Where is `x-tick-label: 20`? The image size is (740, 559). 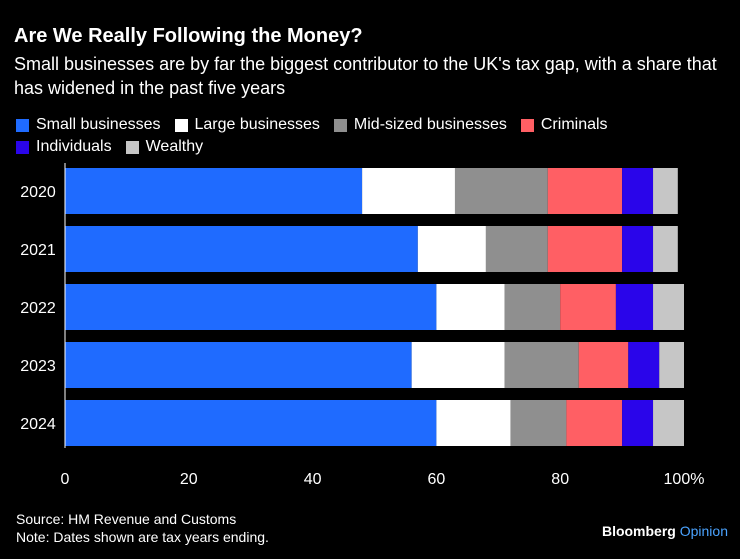
x-tick-label: 20 is located at coordinates (189, 479).